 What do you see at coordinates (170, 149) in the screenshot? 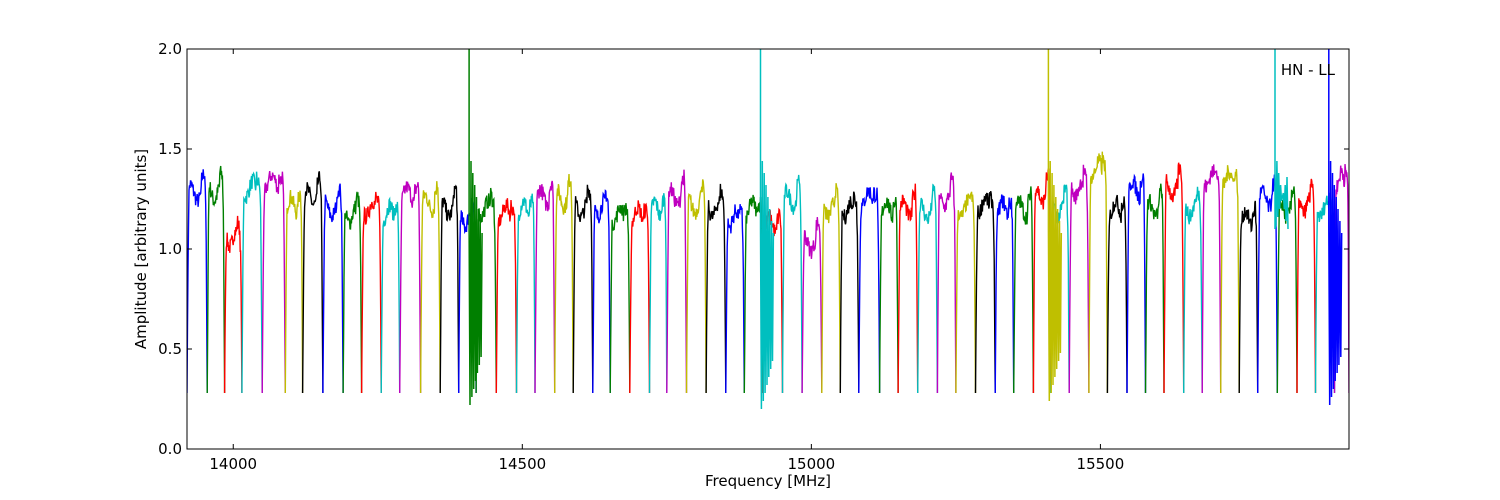
I see `y-tick-label: 1.5` at bounding box center [170, 149].